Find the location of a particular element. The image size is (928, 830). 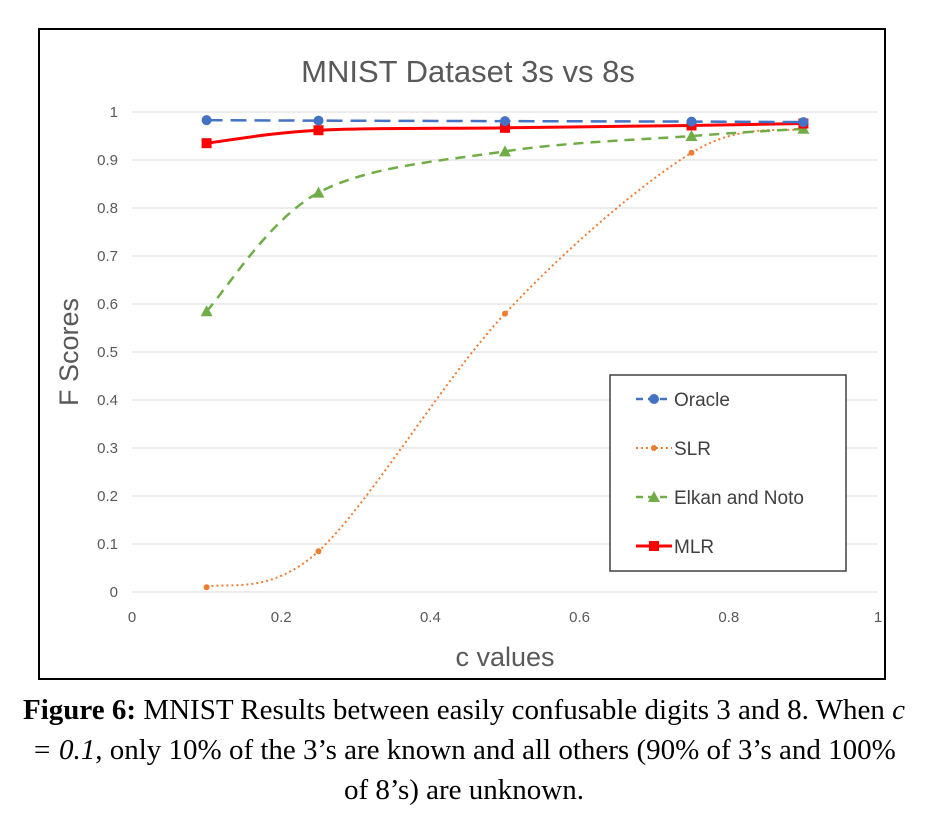

x-tick-label: 0 is located at coordinates (132, 617).